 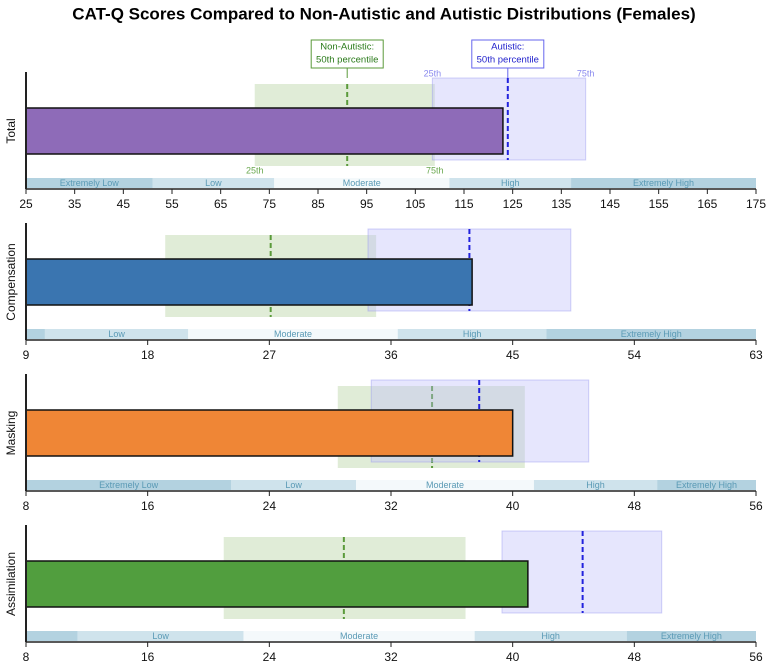 I want to click on x-tick-label: 18, so click(x=148, y=355).